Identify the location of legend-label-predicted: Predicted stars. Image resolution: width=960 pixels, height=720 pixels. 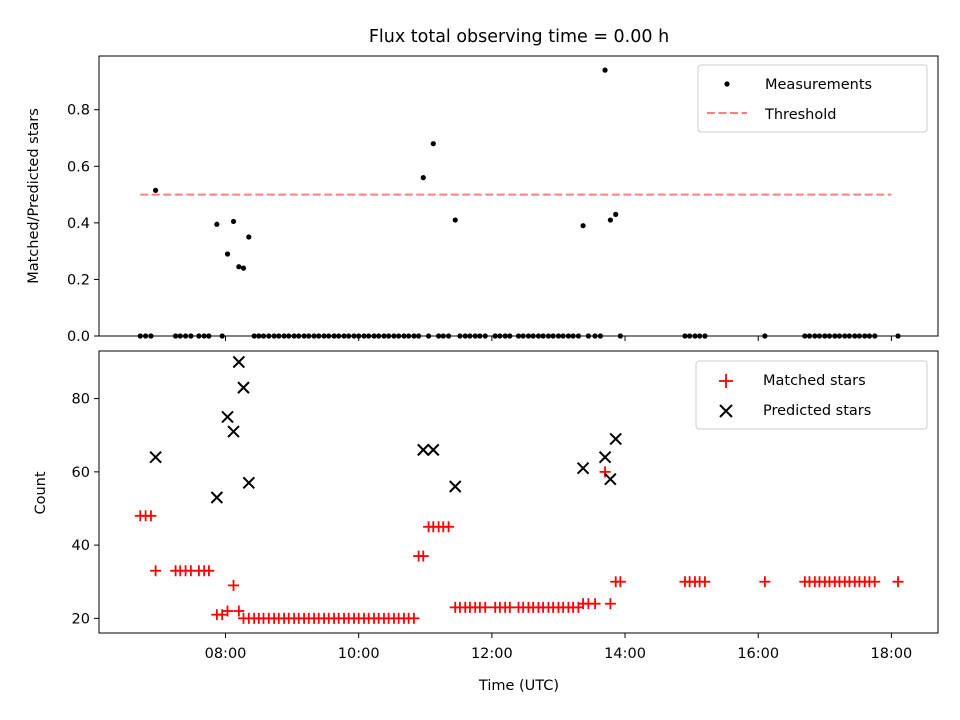
(817, 411).